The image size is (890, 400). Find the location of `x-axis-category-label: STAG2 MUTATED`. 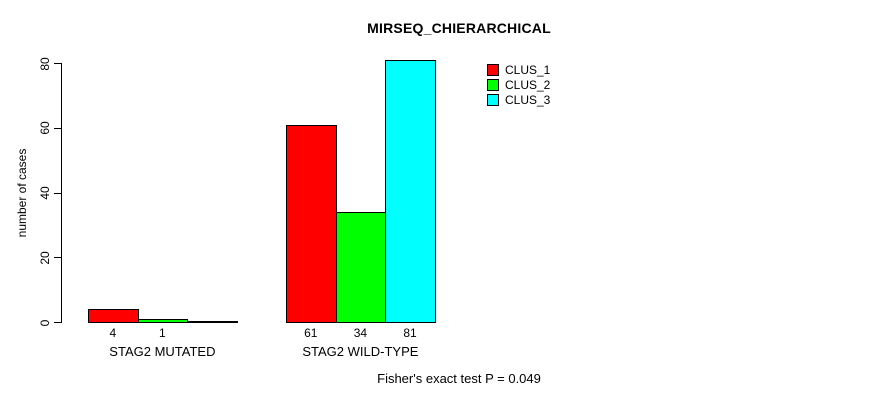

x-axis-category-label: STAG2 MUTATED is located at coordinates (162, 351).